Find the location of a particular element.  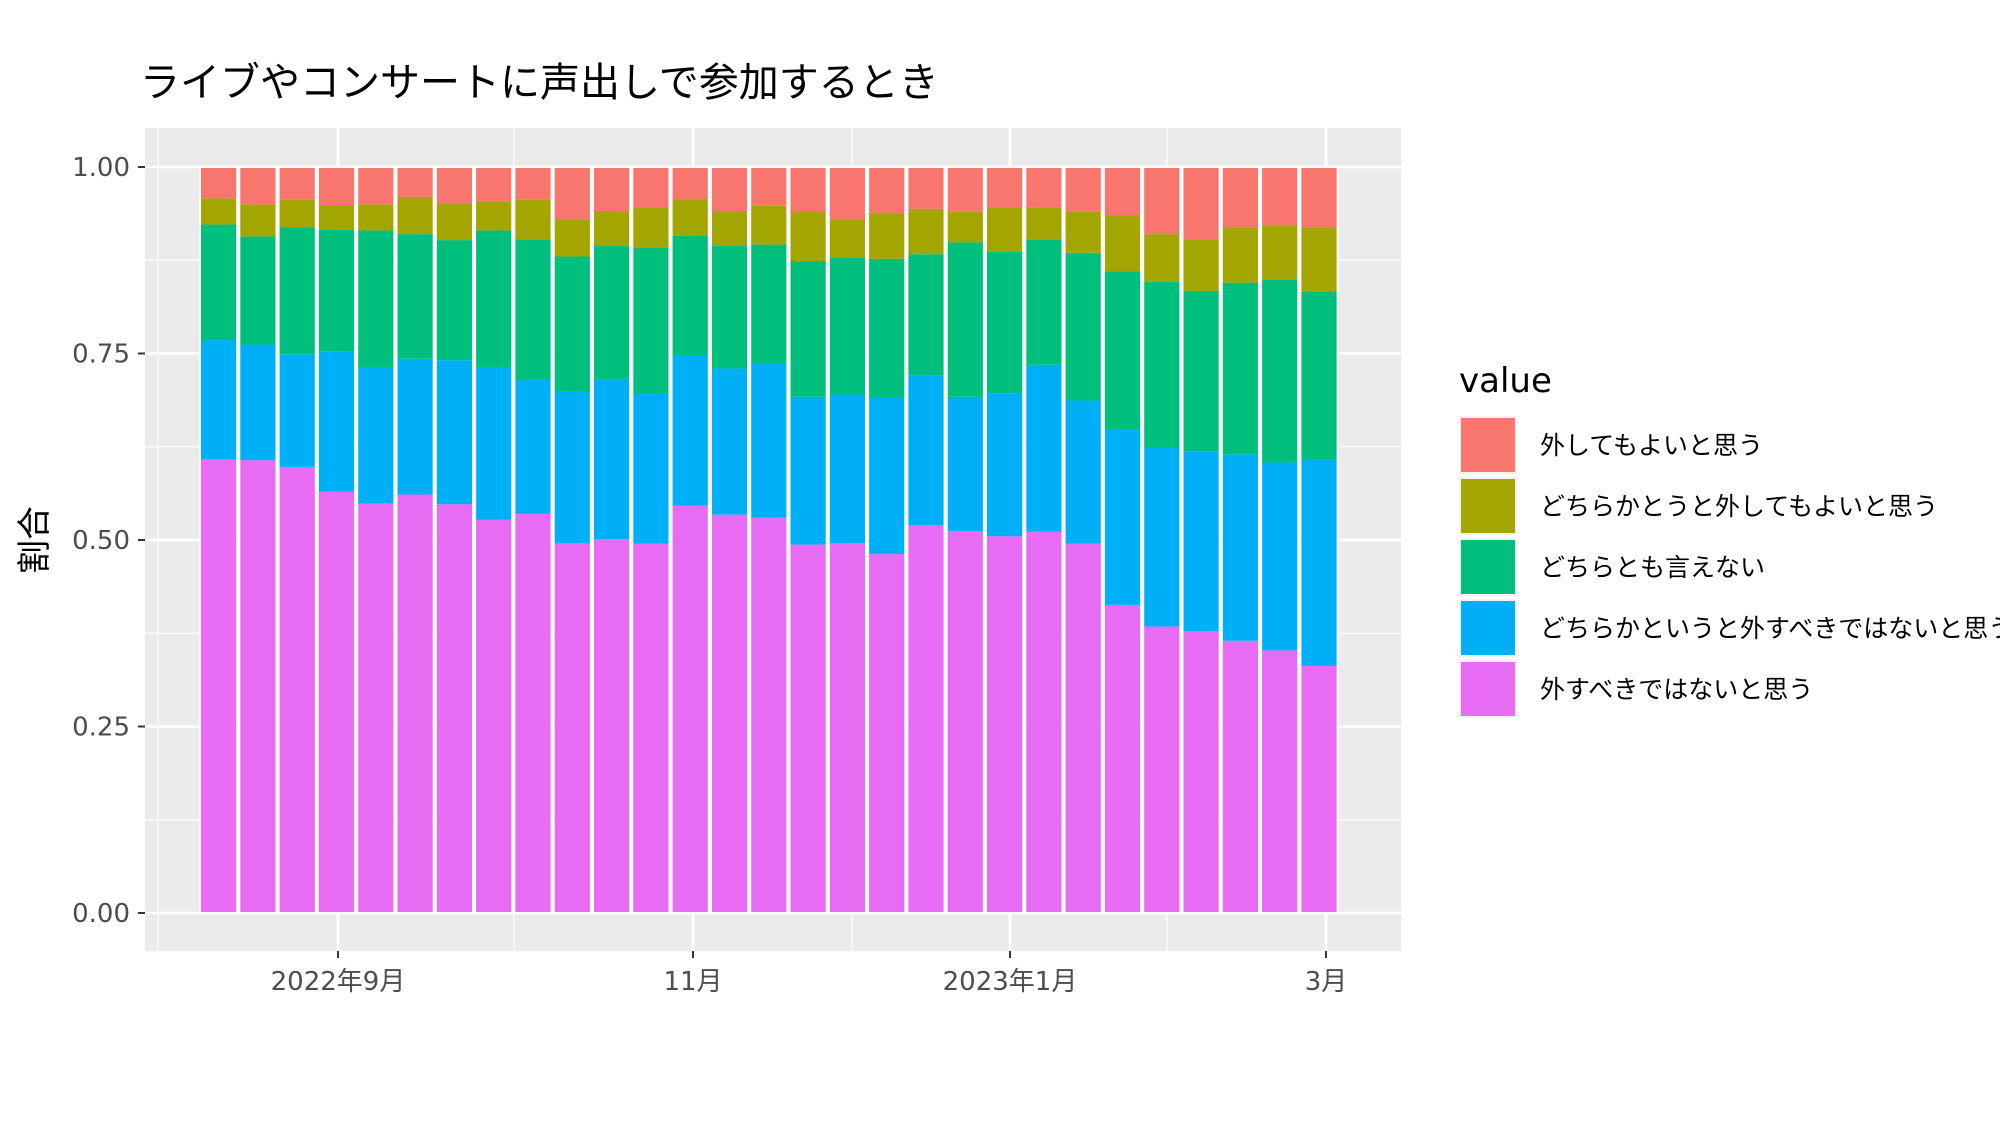

legend-swatch is located at coordinates (1488, 567).